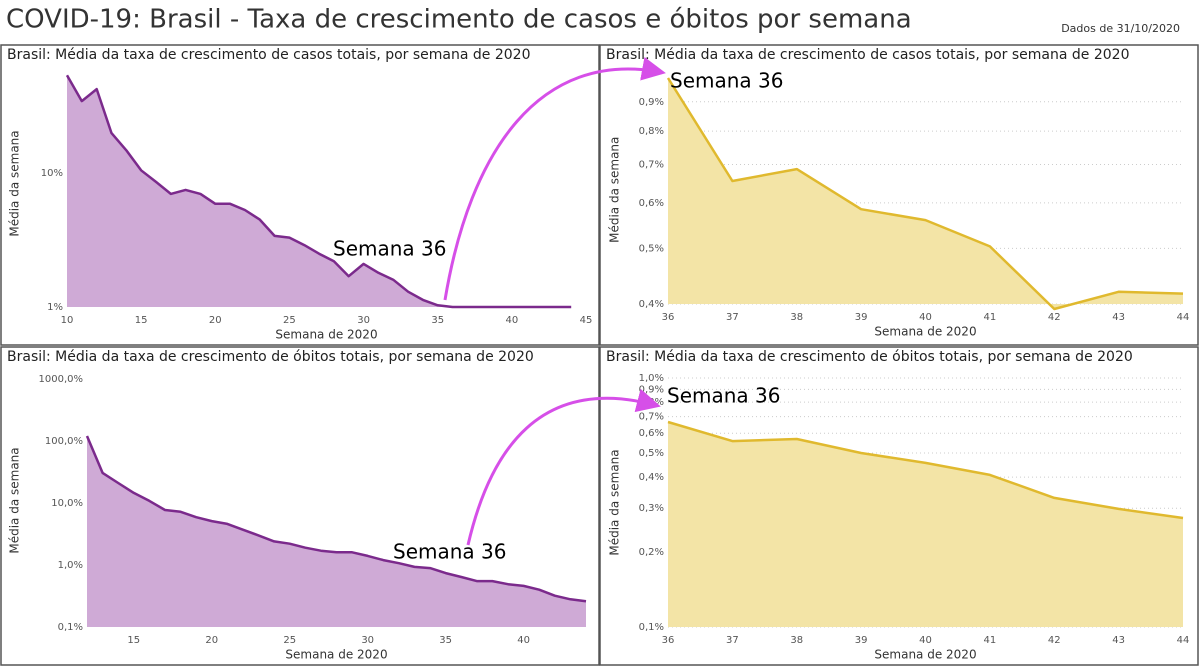 Image resolution: width=1200 pixels, height=667 pixels. What do you see at coordinates (651, 508) in the screenshot?
I see `y-tick-label: 0,3%` at bounding box center [651, 508].